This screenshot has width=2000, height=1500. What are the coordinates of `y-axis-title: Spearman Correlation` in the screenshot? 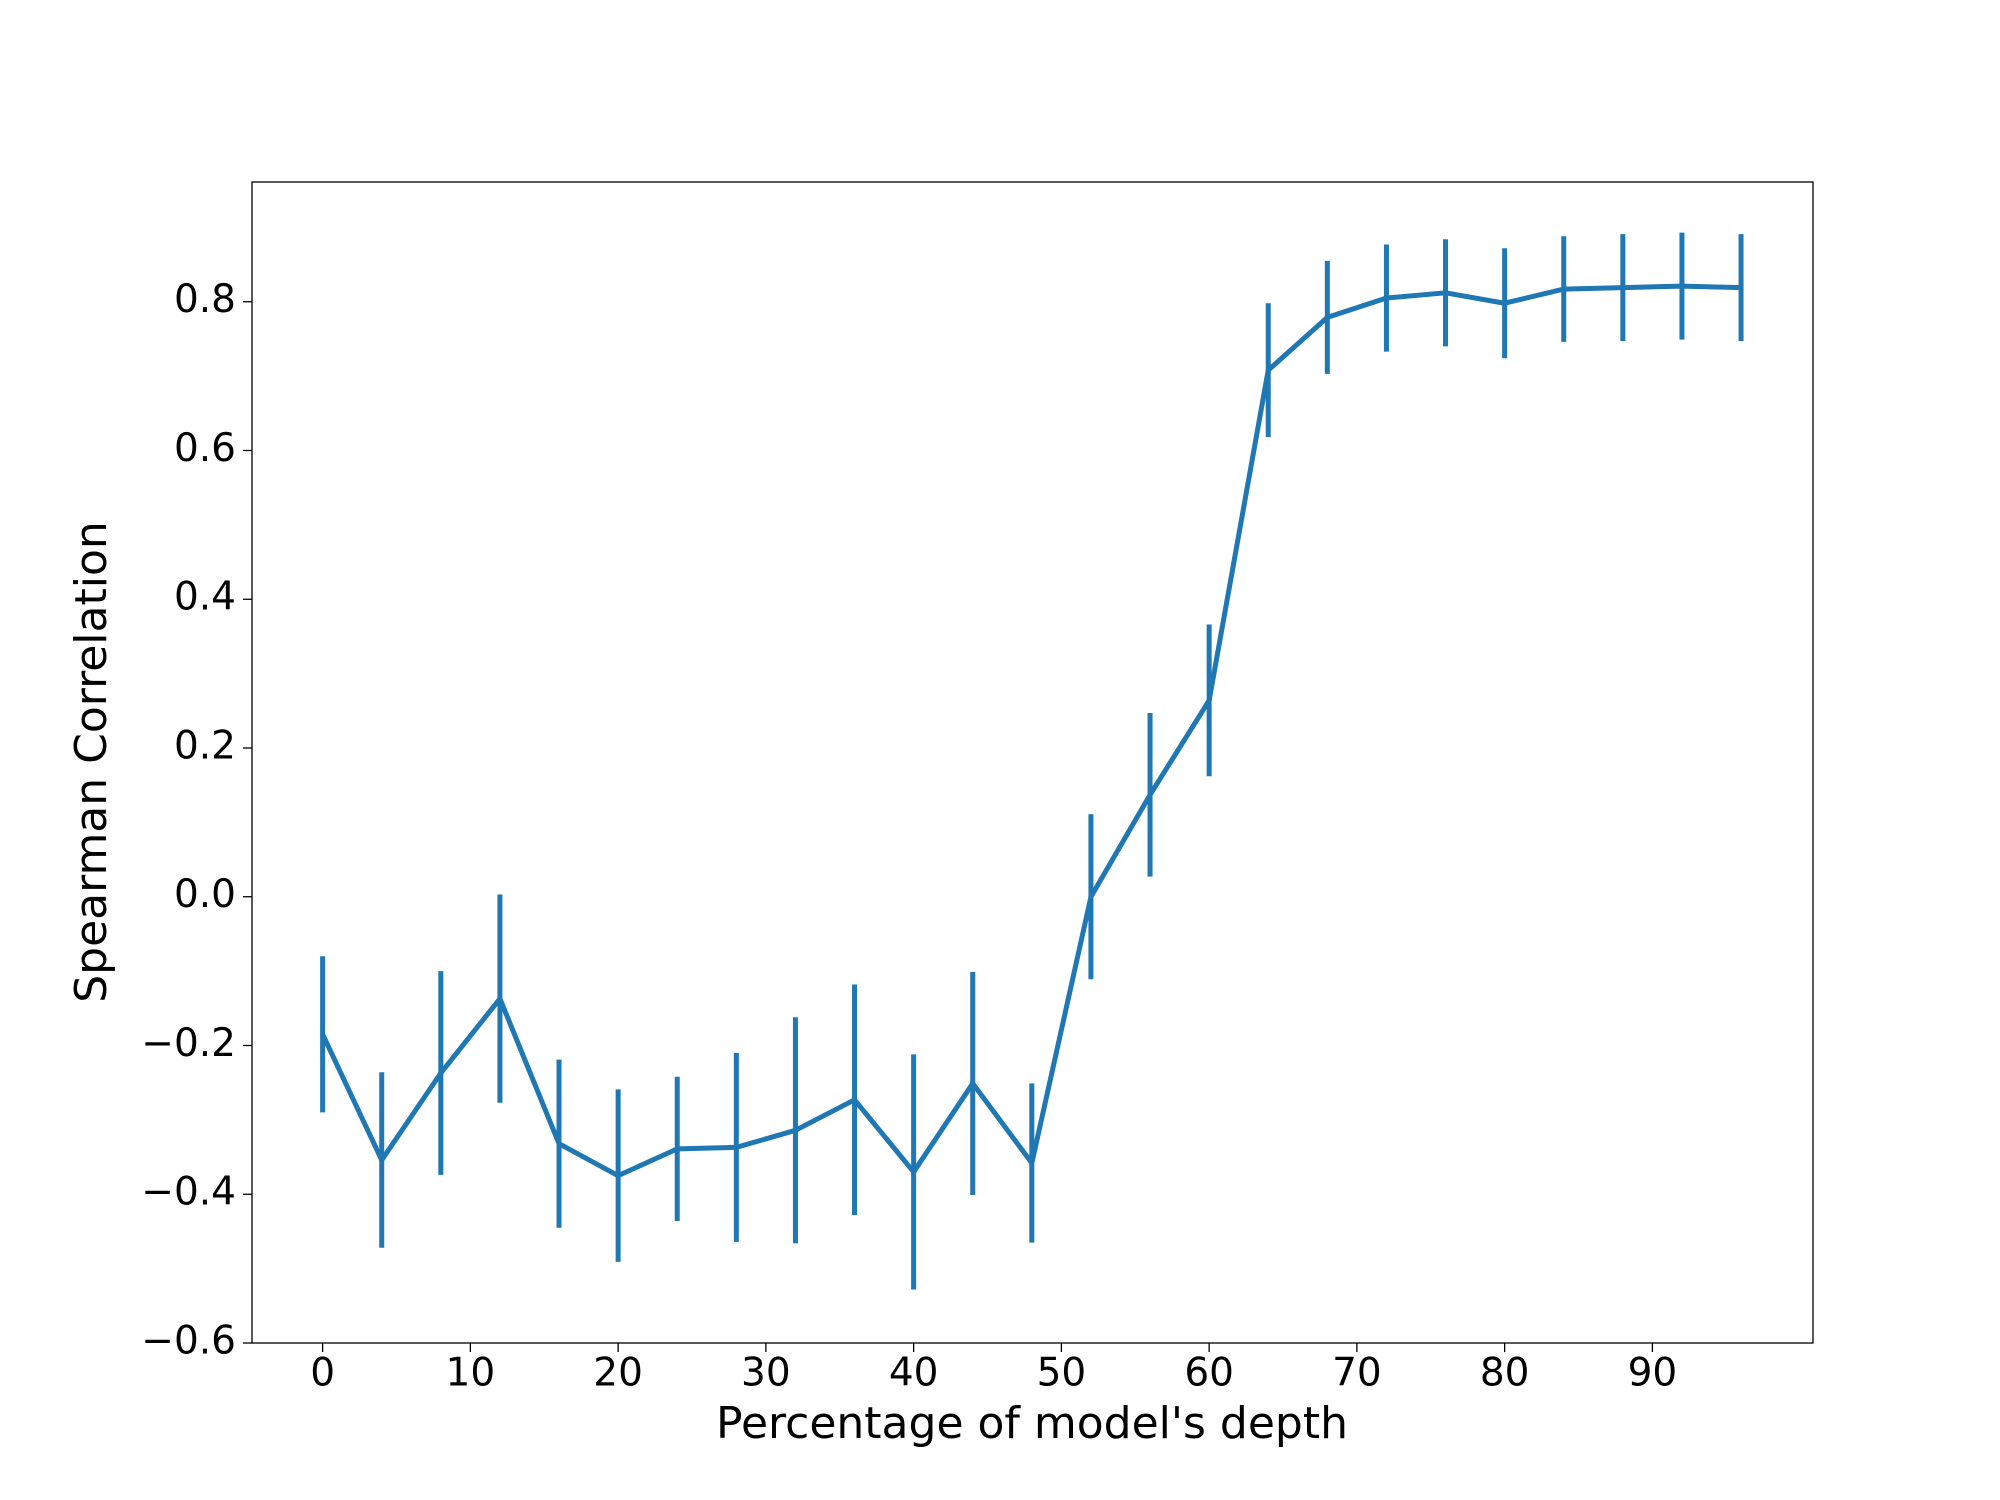 It's located at (91, 762).